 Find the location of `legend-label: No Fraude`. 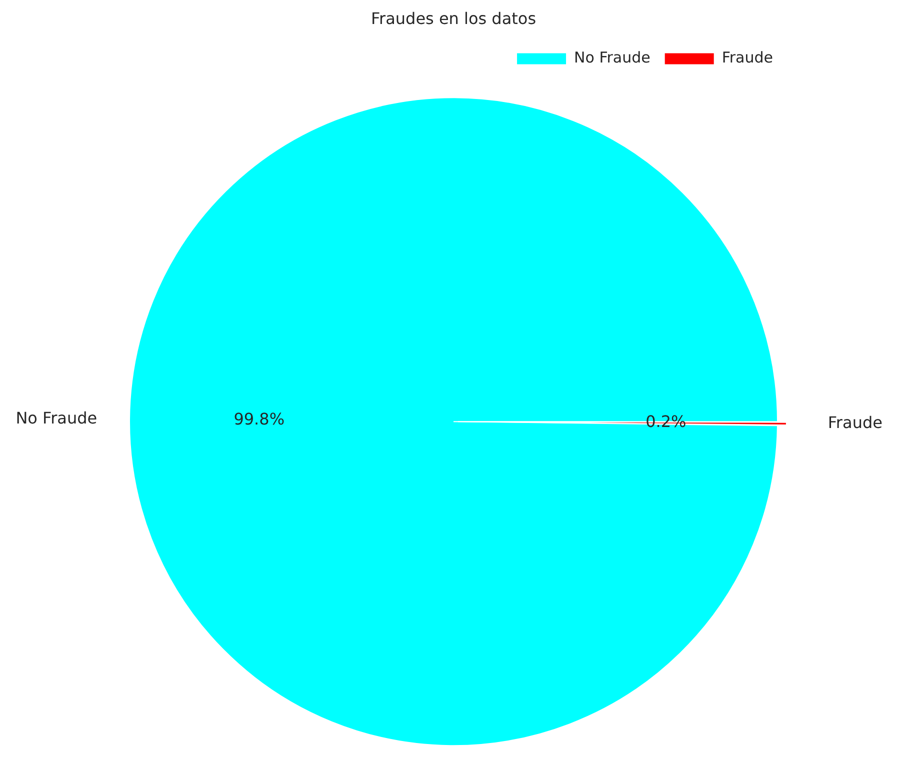

legend-label: No Fraude is located at coordinates (612, 57).